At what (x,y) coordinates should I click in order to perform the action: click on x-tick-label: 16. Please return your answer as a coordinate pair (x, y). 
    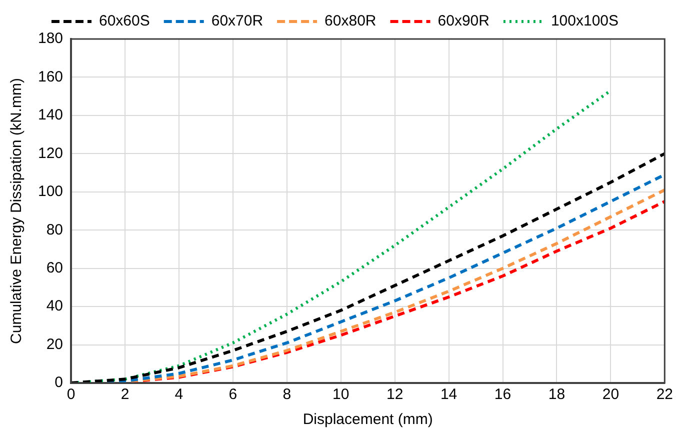
    Looking at the image, I should click on (503, 395).